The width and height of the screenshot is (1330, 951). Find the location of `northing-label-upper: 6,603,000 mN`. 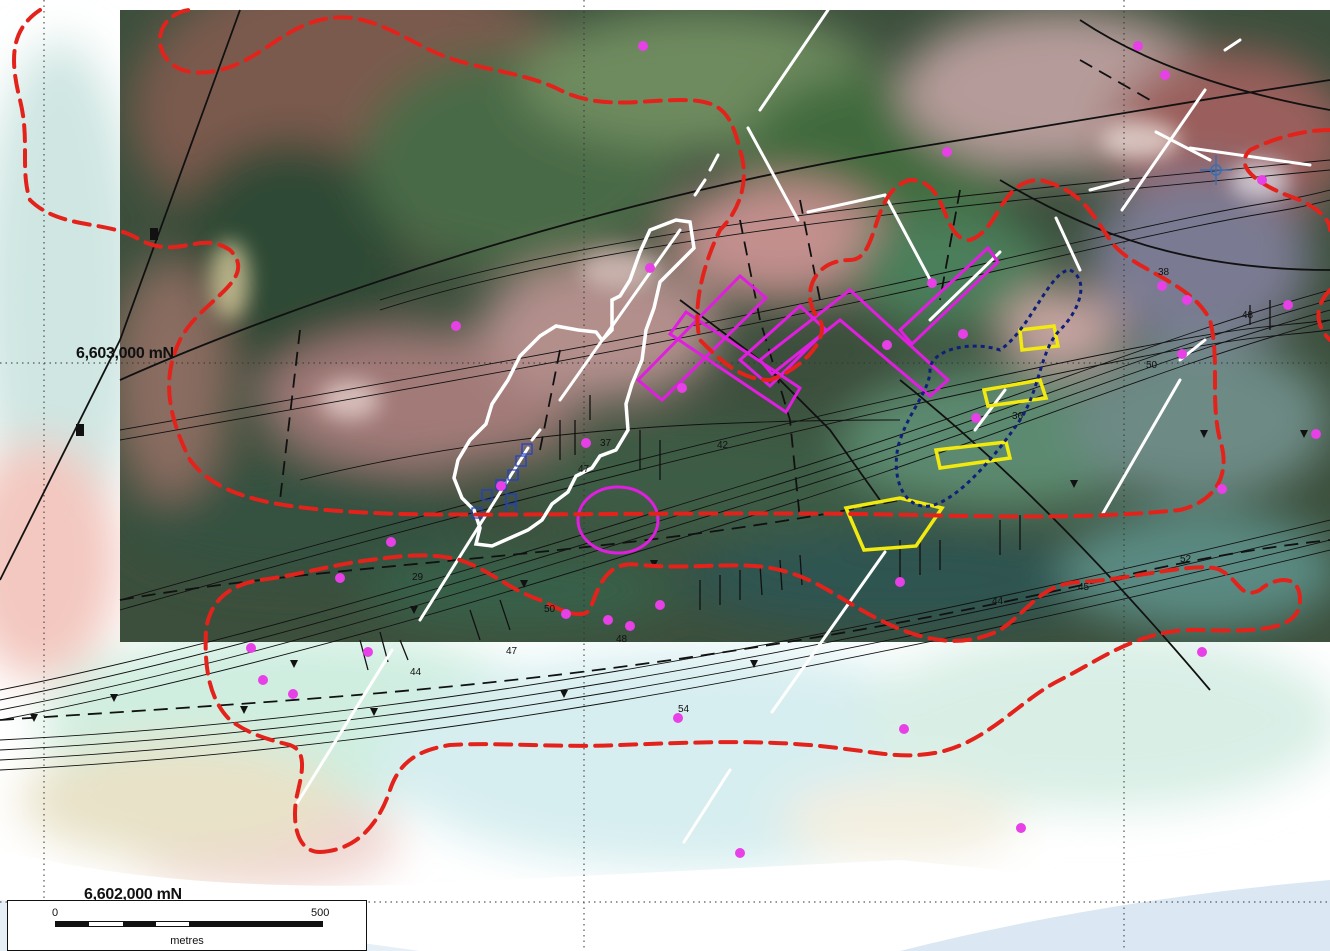

northing-label-upper: 6,603,000 mN is located at coordinates (125, 353).